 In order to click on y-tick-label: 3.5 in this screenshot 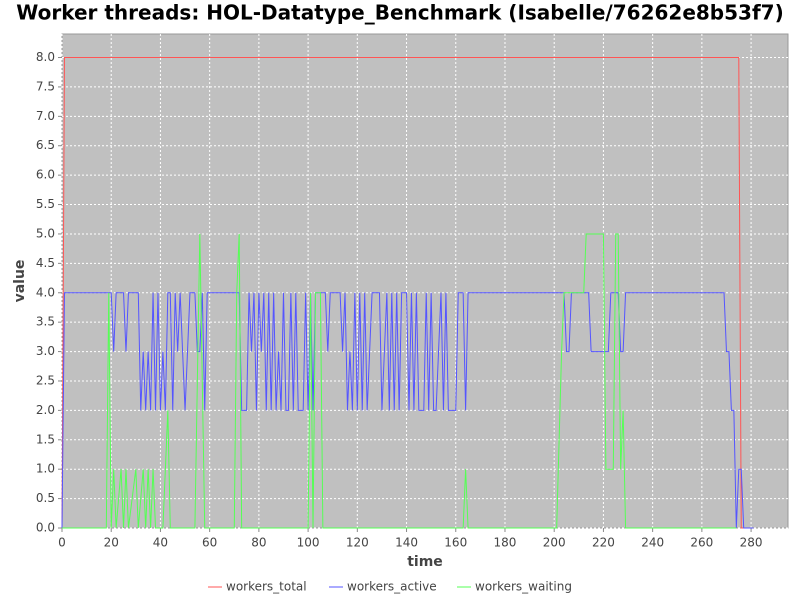, I will do `click(45, 322)`.